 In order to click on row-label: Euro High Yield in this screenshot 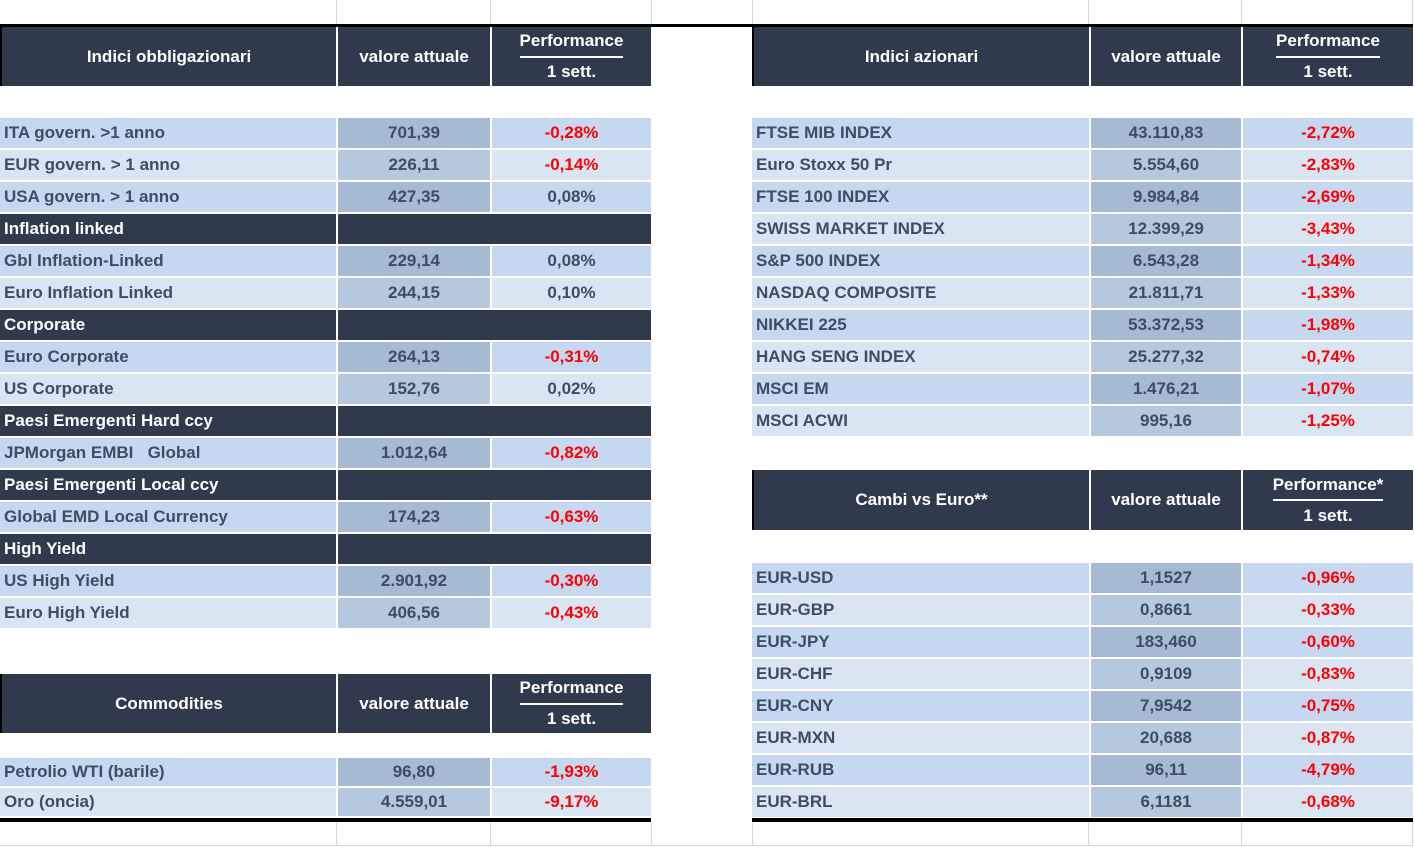, I will do `click(169, 613)`.